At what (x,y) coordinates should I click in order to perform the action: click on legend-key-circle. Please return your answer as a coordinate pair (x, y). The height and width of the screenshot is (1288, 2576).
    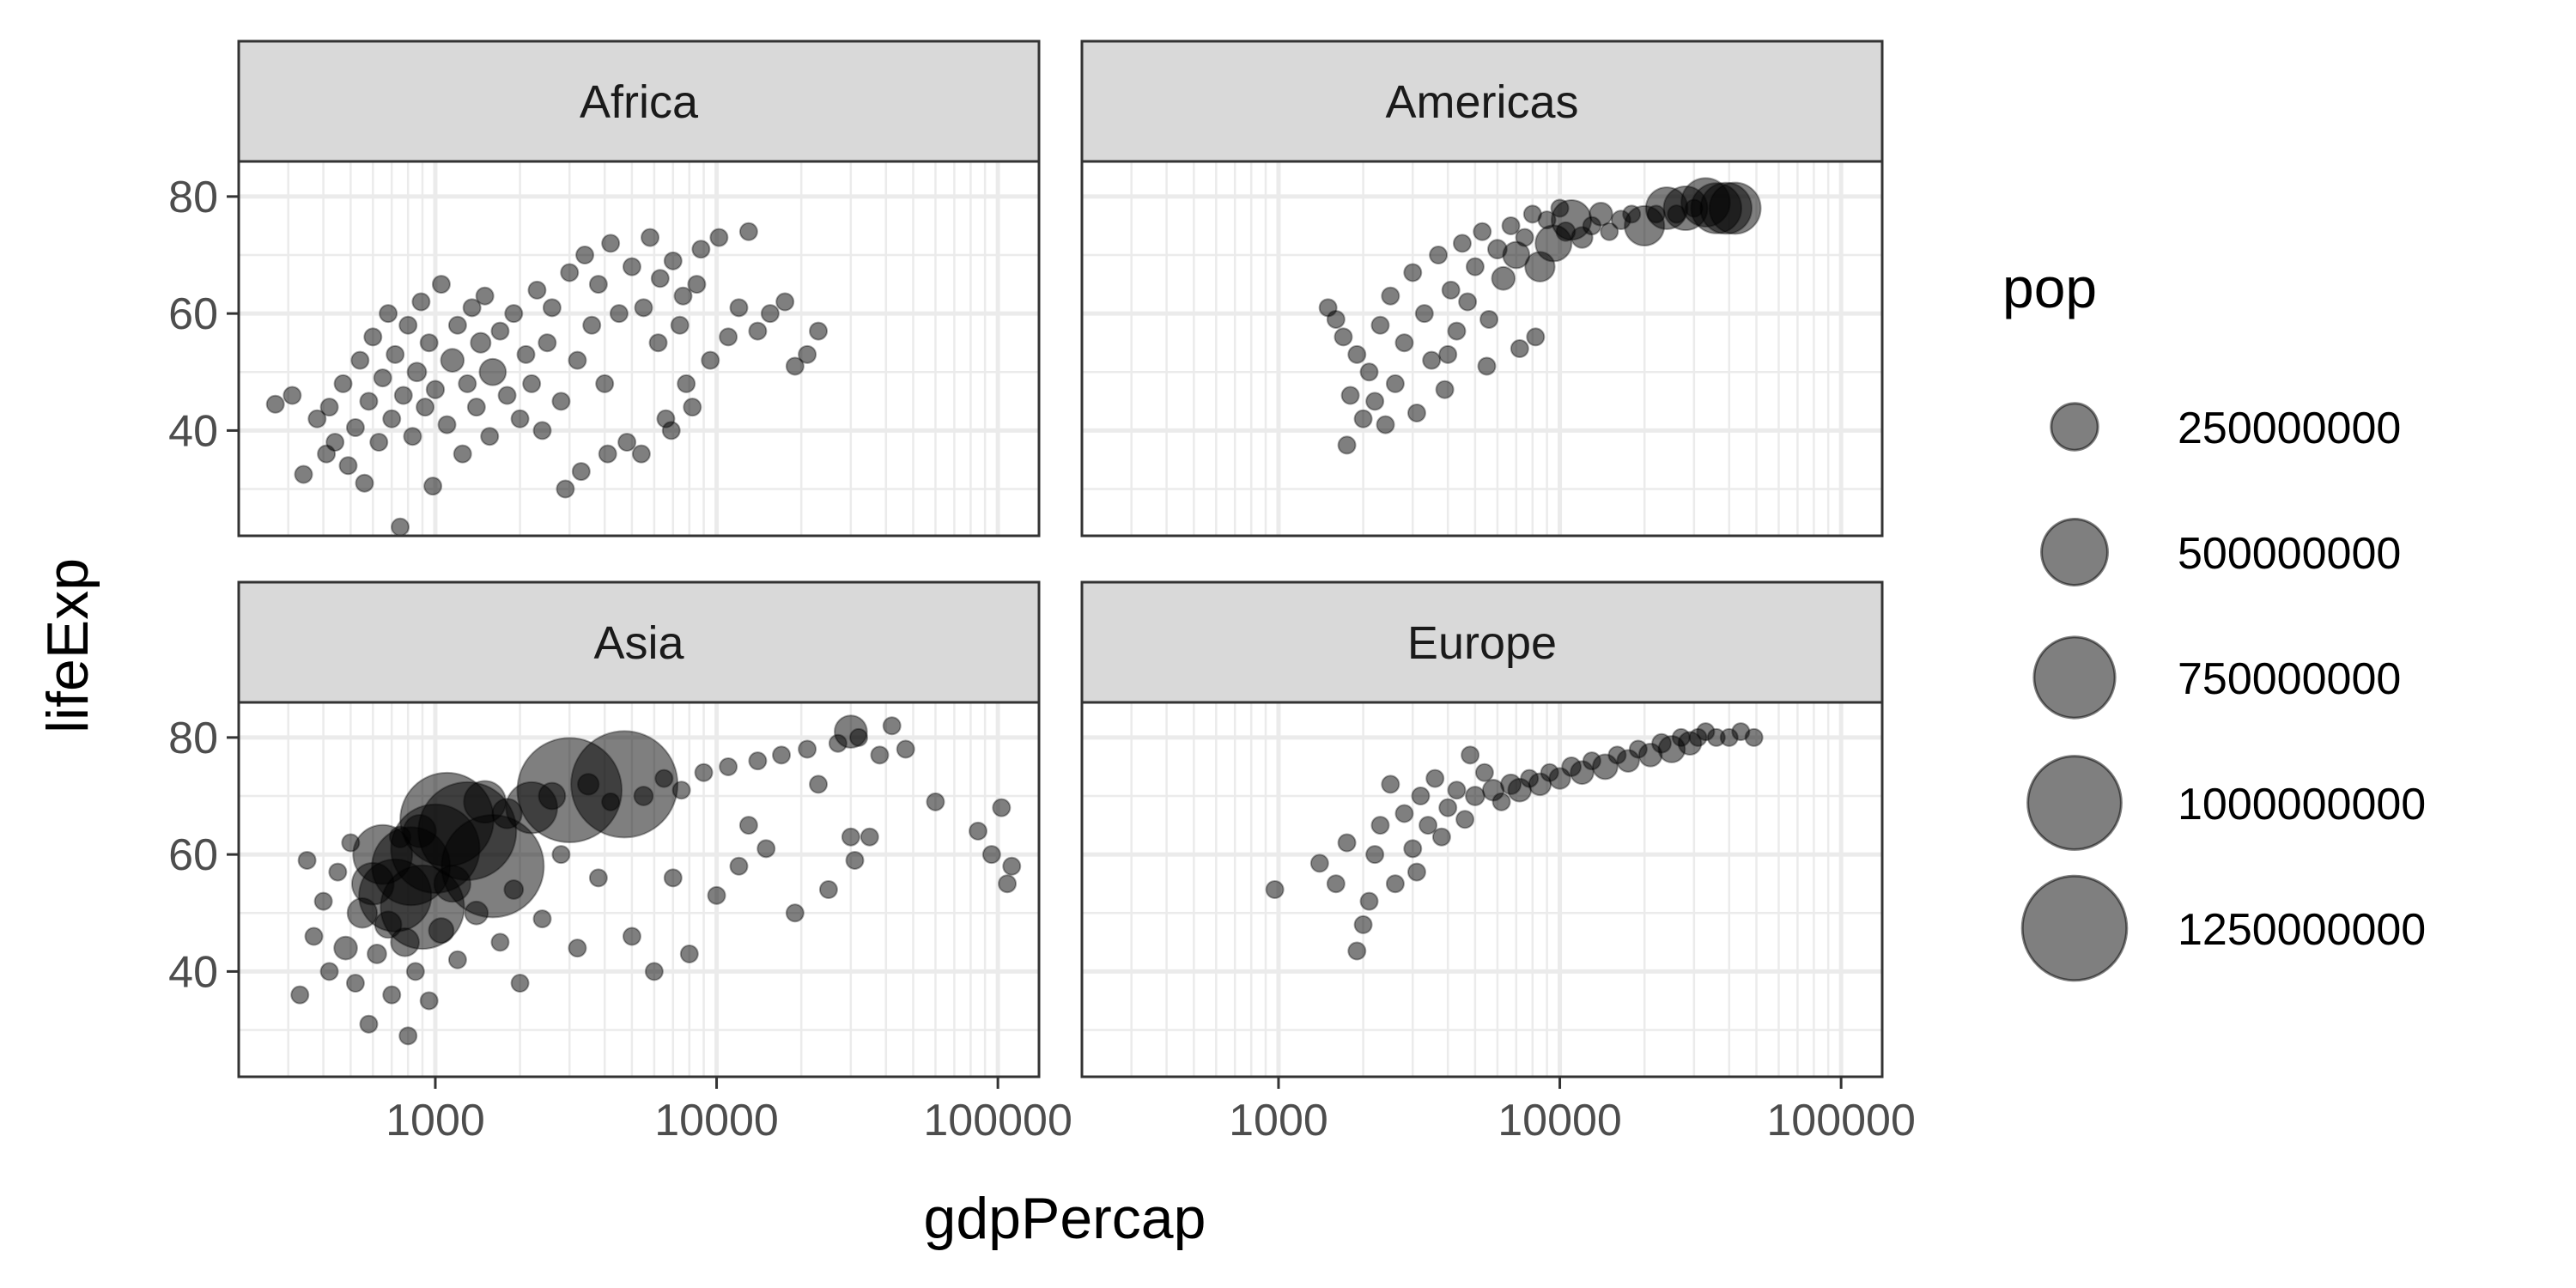
    Looking at the image, I should click on (2075, 803).